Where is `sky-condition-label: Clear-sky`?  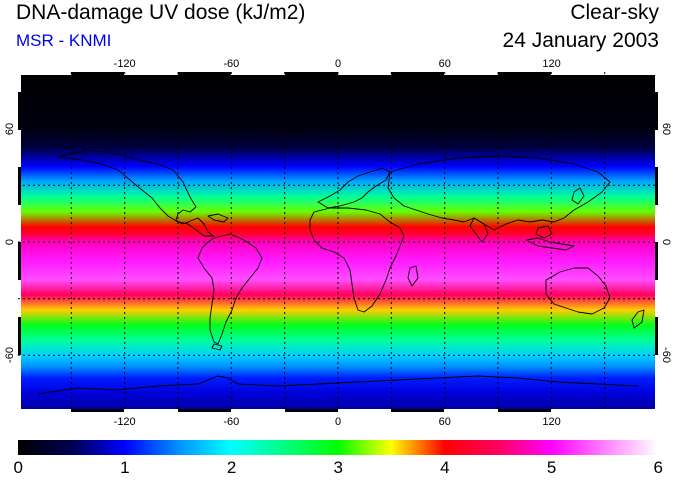 sky-condition-label: Clear-sky is located at coordinates (614, 12).